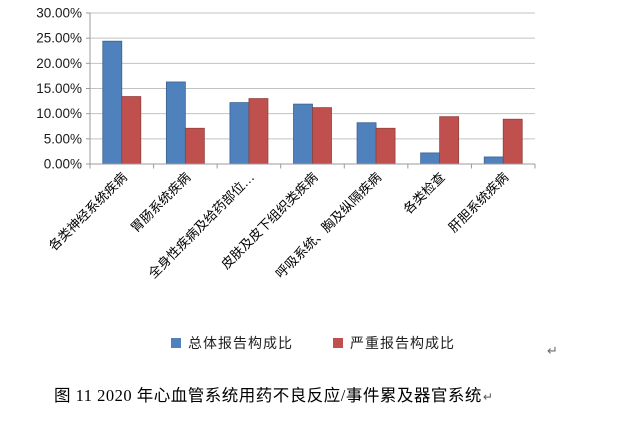 The height and width of the screenshot is (443, 626). What do you see at coordinates (59, 38) in the screenshot?
I see `y-axis-label: 25.00%` at bounding box center [59, 38].